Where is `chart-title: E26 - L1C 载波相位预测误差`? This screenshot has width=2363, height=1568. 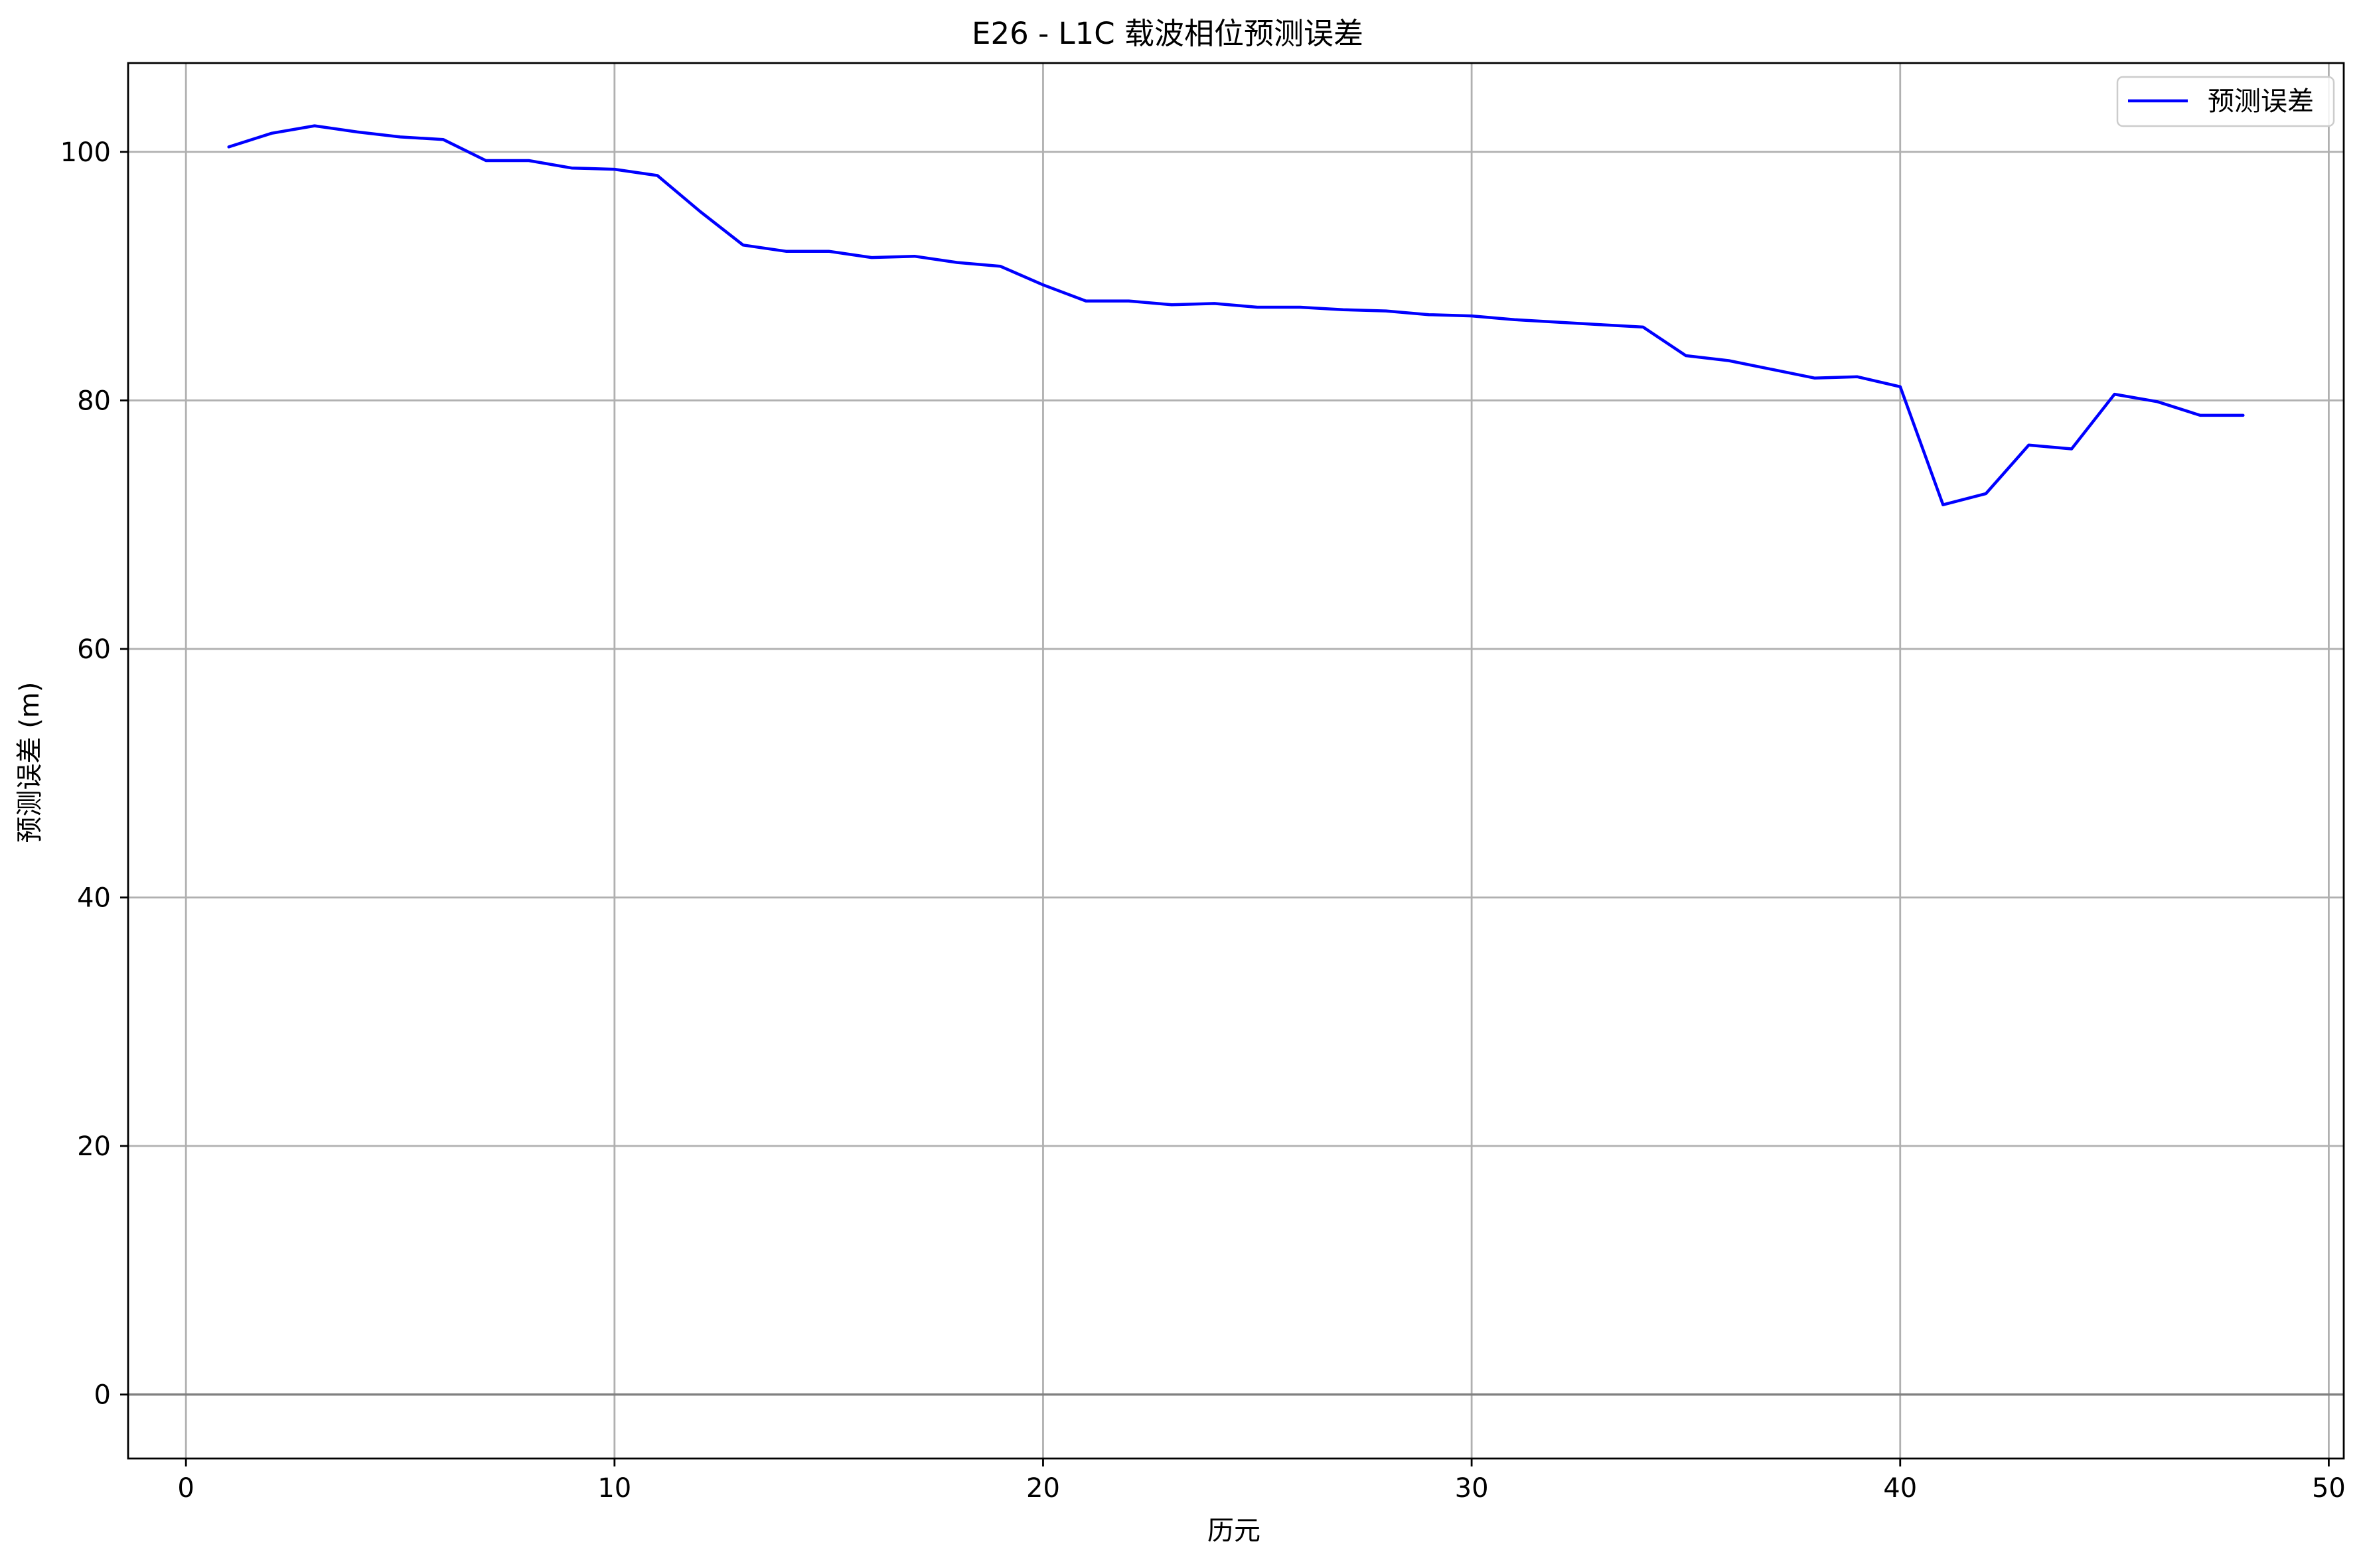
chart-title: E26 - L1C 载波相位预测误差 is located at coordinates (1167, 33).